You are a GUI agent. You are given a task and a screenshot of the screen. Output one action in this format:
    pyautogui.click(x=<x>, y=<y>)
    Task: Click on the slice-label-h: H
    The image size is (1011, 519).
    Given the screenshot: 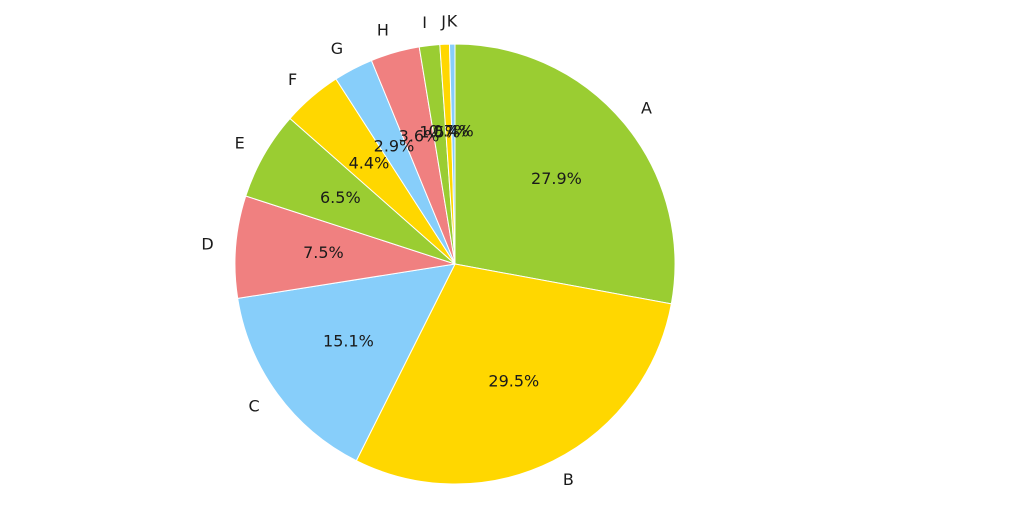 What is the action you would take?
    pyautogui.click(x=383, y=30)
    